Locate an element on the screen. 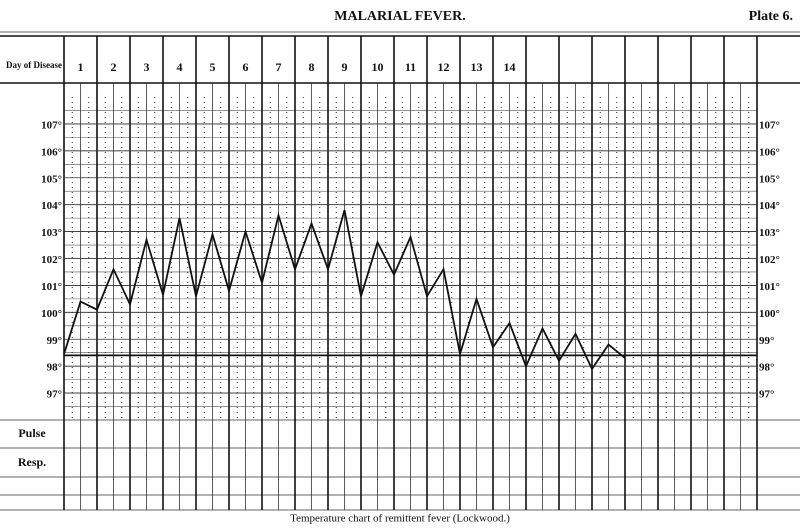 This screenshot has width=800, height=530. row-label: Resp. is located at coordinates (32, 462).